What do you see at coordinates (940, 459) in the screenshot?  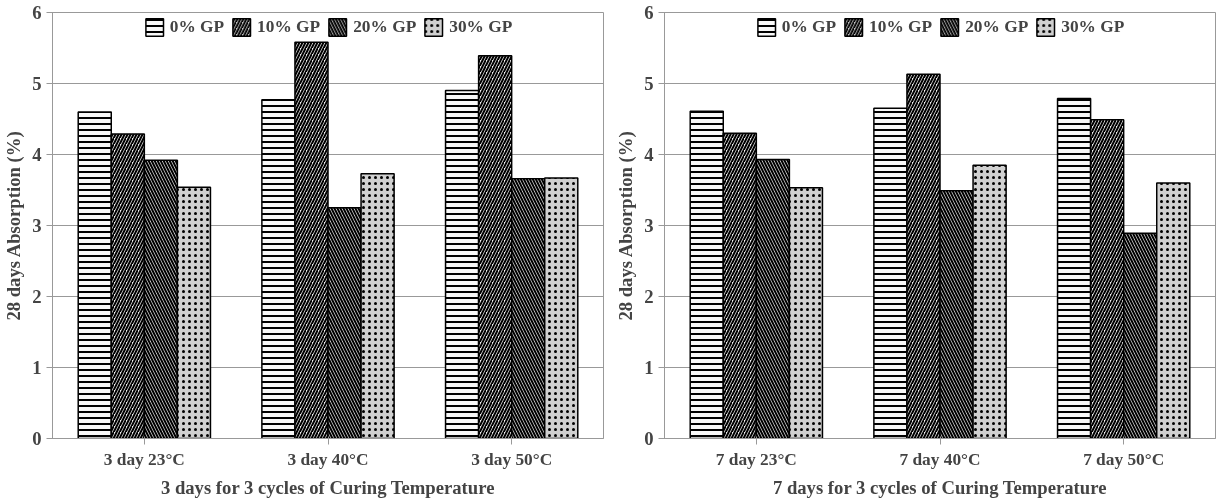 I see `x-tick-label: 7 day 40°C` at bounding box center [940, 459].